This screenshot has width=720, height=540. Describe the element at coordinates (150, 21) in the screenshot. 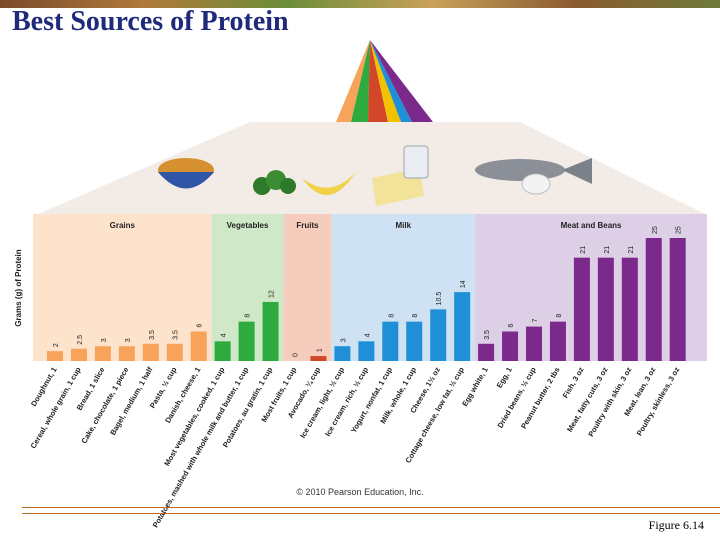

I see `slide-title: Best Sources of Protein` at that location.